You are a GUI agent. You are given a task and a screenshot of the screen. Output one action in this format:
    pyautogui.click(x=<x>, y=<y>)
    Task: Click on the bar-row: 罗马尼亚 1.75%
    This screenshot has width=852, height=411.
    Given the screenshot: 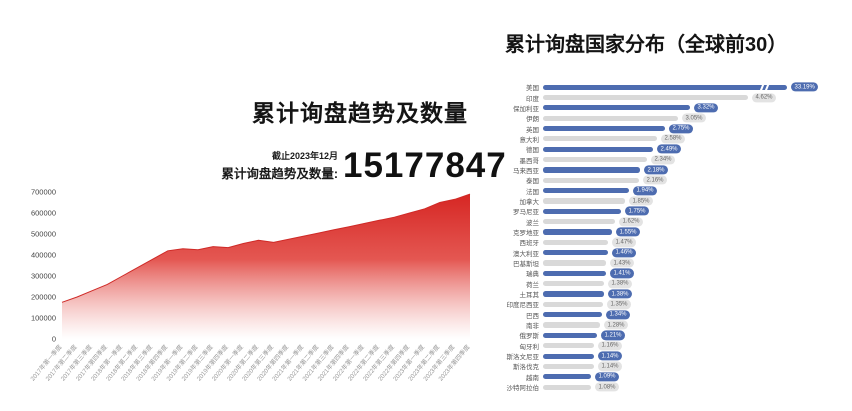 What is the action you would take?
    pyautogui.click(x=672, y=211)
    